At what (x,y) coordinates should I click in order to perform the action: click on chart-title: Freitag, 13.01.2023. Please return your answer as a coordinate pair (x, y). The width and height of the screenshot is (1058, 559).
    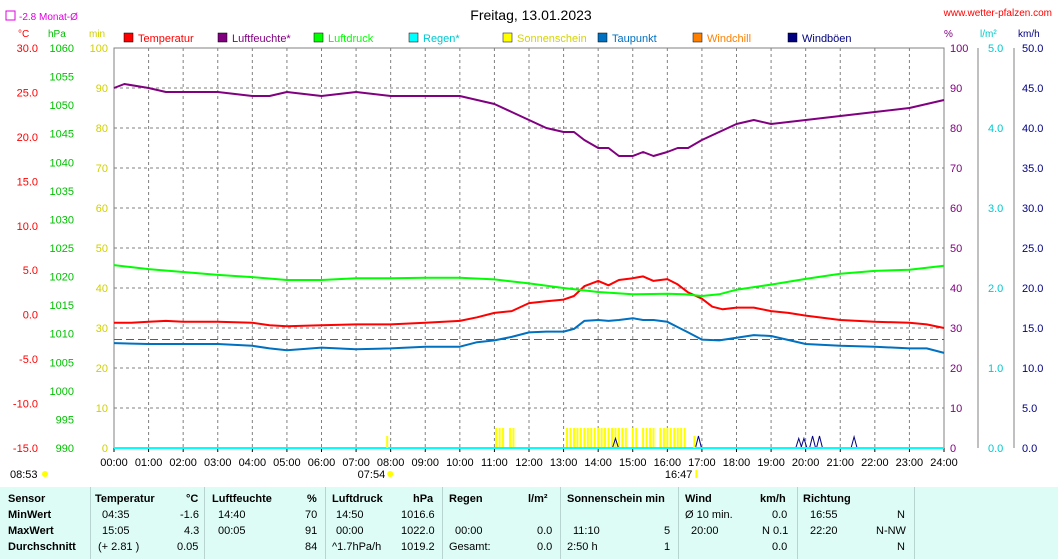
    Looking at the image, I should click on (531, 15).